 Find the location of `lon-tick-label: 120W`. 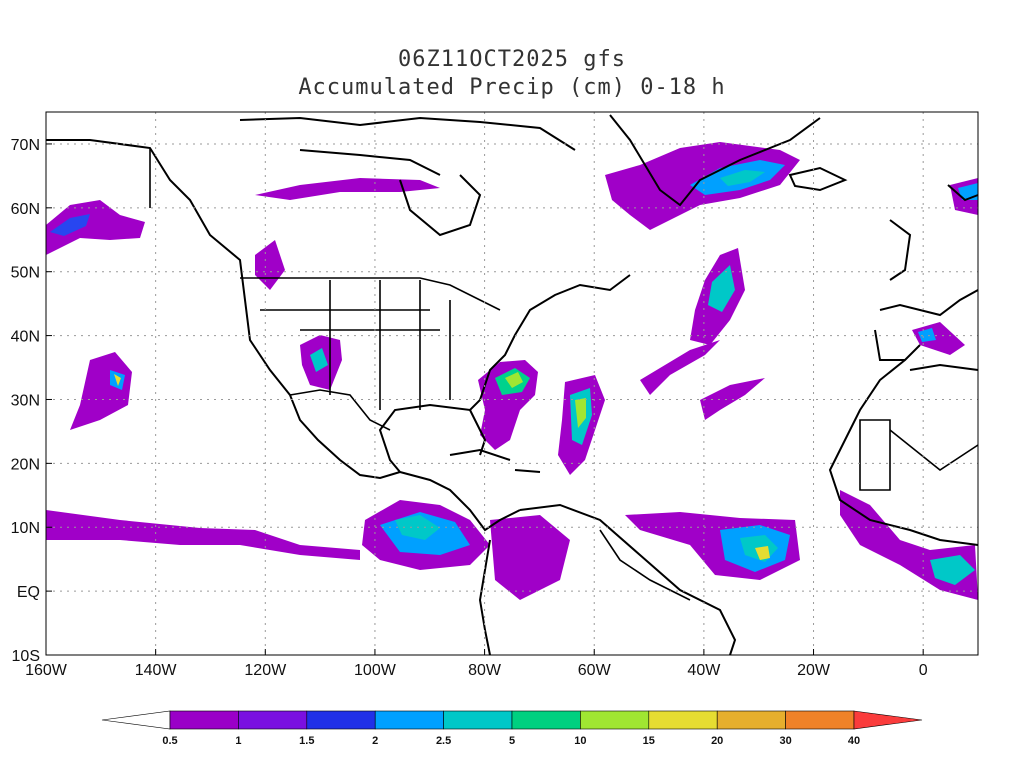

lon-tick-label: 120W is located at coordinates (265, 670).